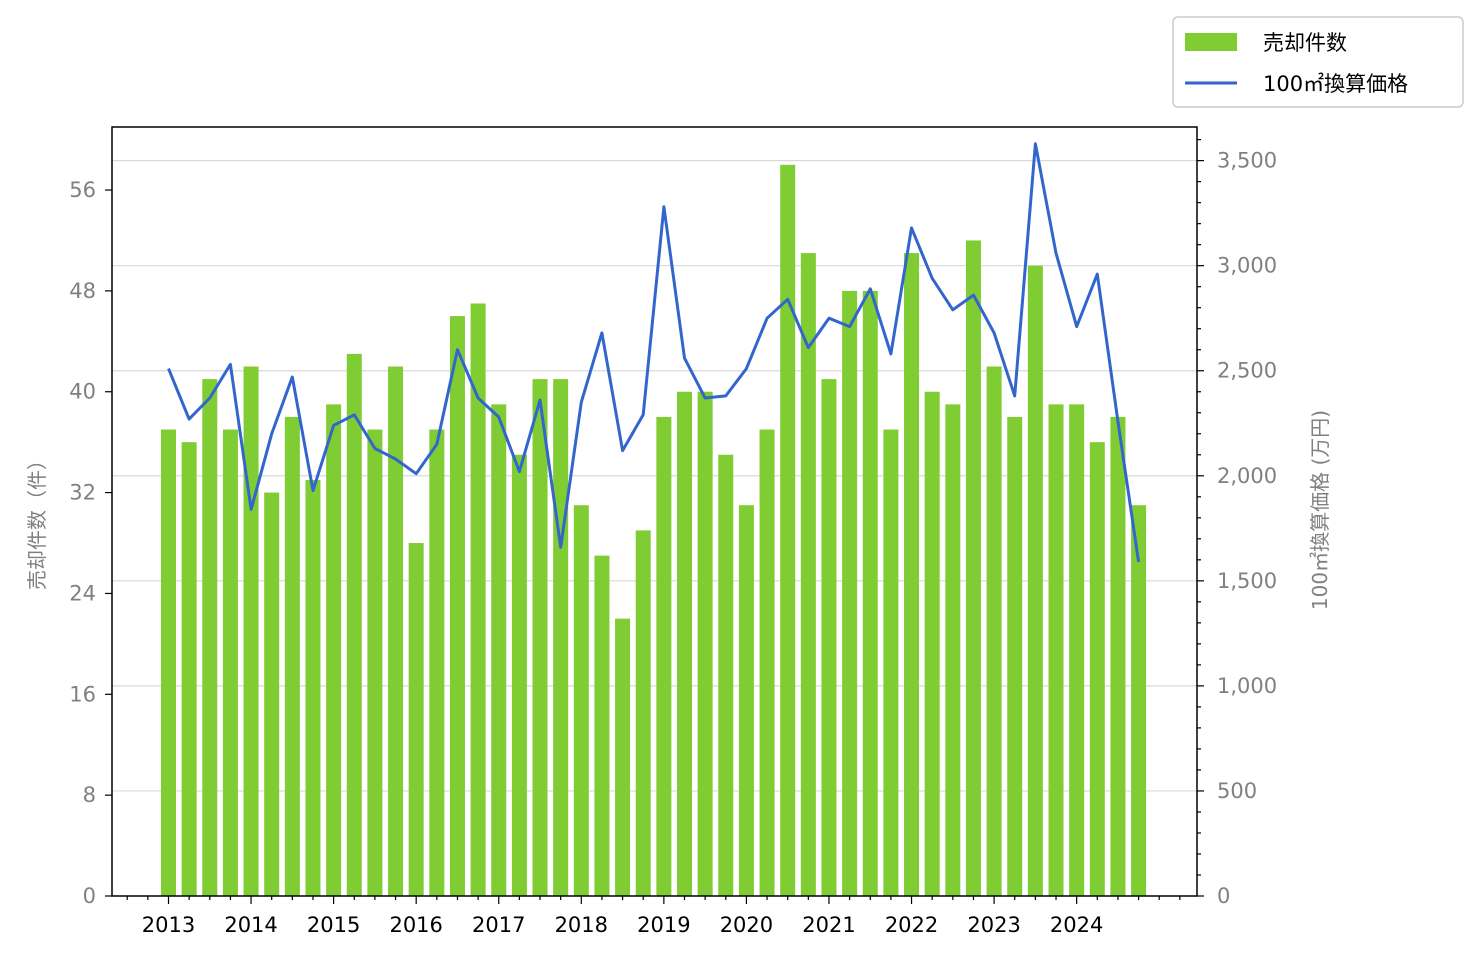 Image resolution: width=1483 pixels, height=961 pixels. Describe the element at coordinates (498, 925) in the screenshot. I see `x-tick-label: 2017` at that location.